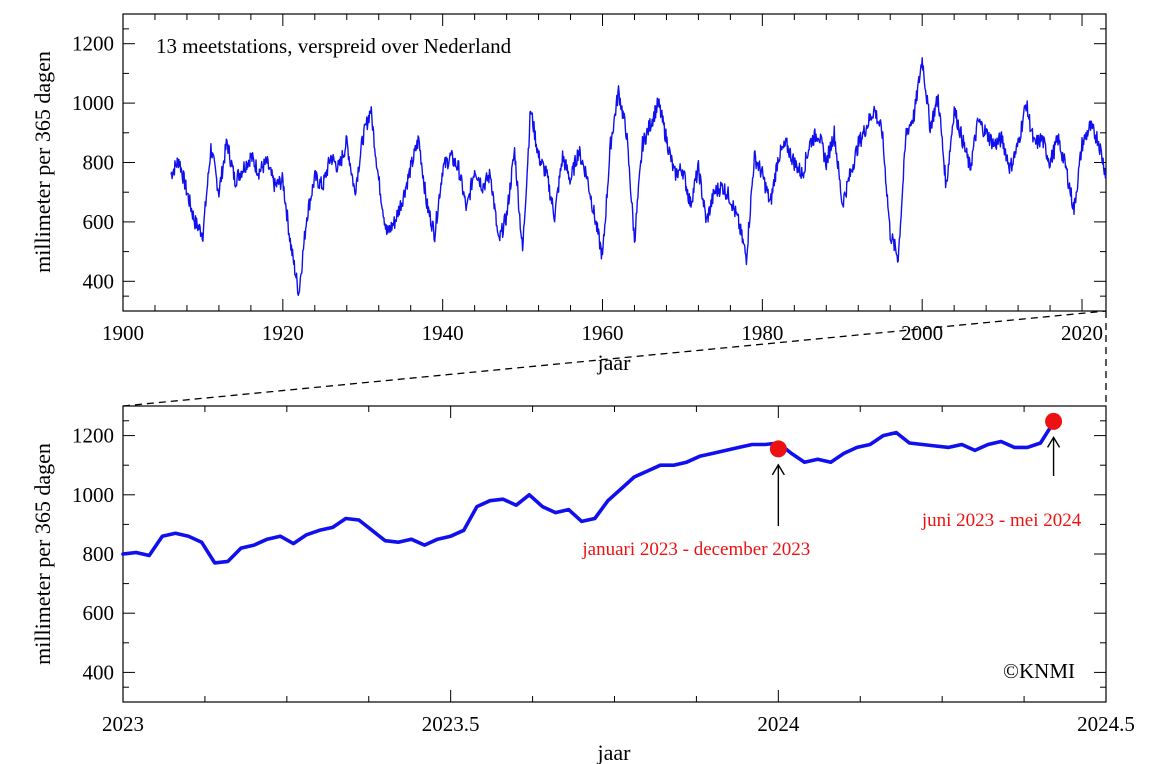 The width and height of the screenshot is (1164, 764). What do you see at coordinates (614, 752) in the screenshot?
I see `bottom-x-axis-title: jaar` at bounding box center [614, 752].